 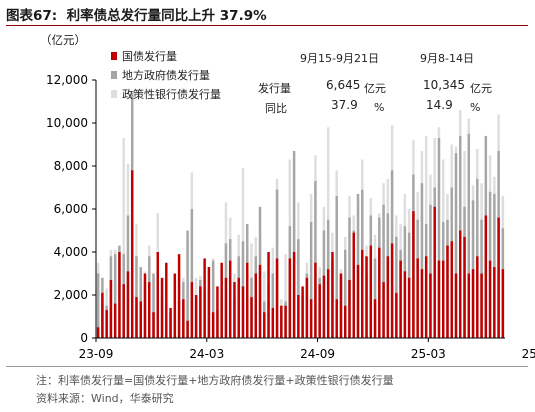 What do you see at coordinates (84, 338) in the screenshot?
I see `y-tick-label: 0` at bounding box center [84, 338].